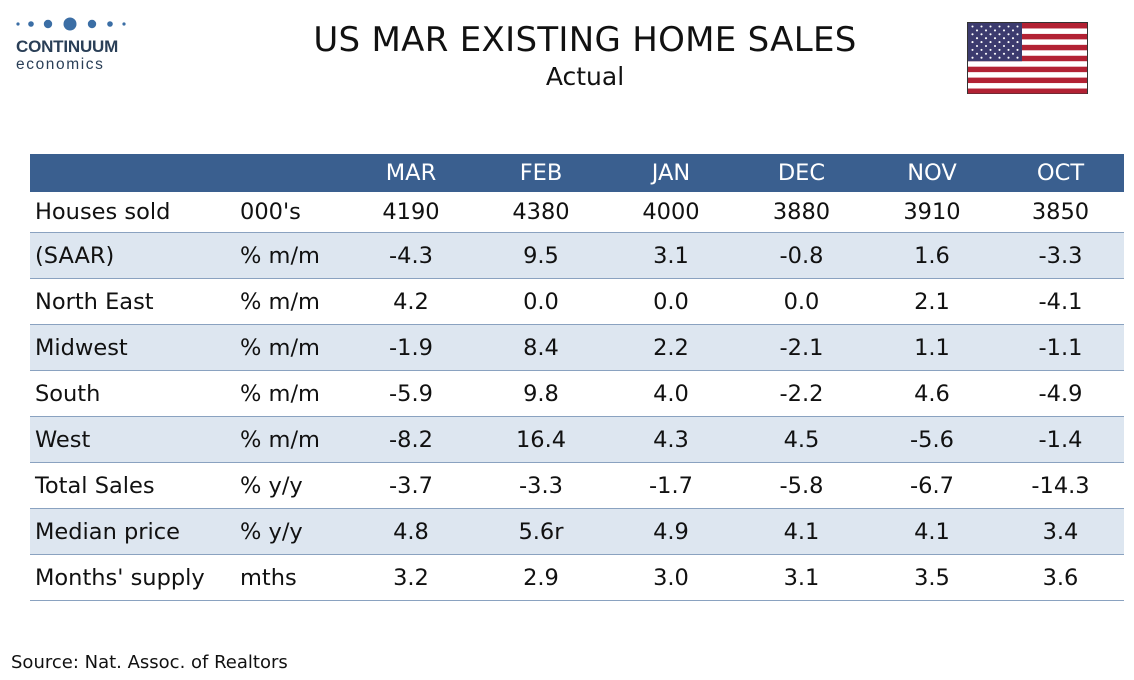 The image size is (1134, 680). I want to click on logo-wordmark: CONTINUUM, so click(67, 46).